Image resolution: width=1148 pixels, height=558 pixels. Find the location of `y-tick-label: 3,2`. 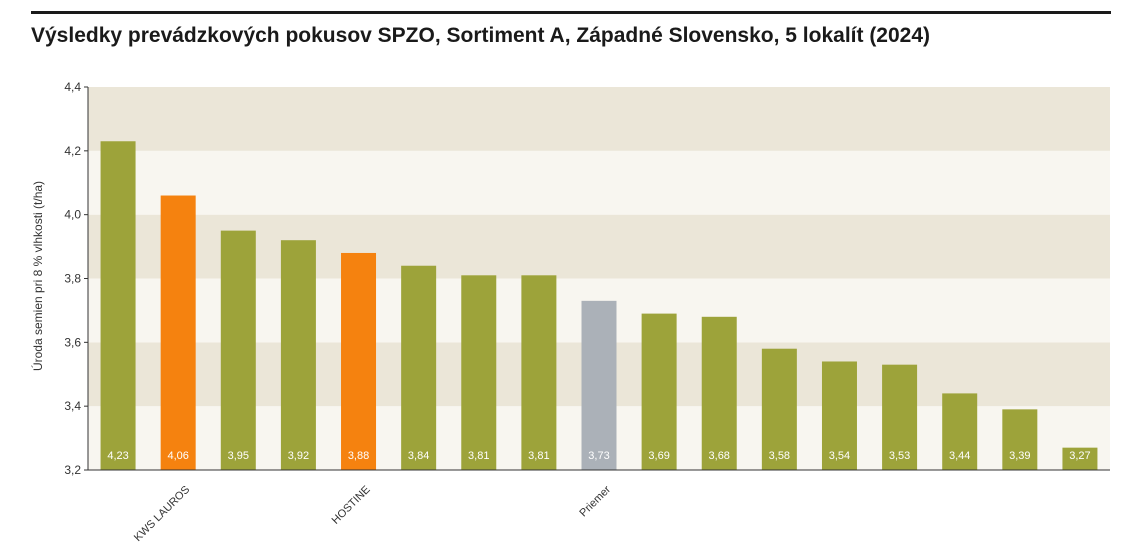

y-tick-label: 3,2 is located at coordinates (72, 470).